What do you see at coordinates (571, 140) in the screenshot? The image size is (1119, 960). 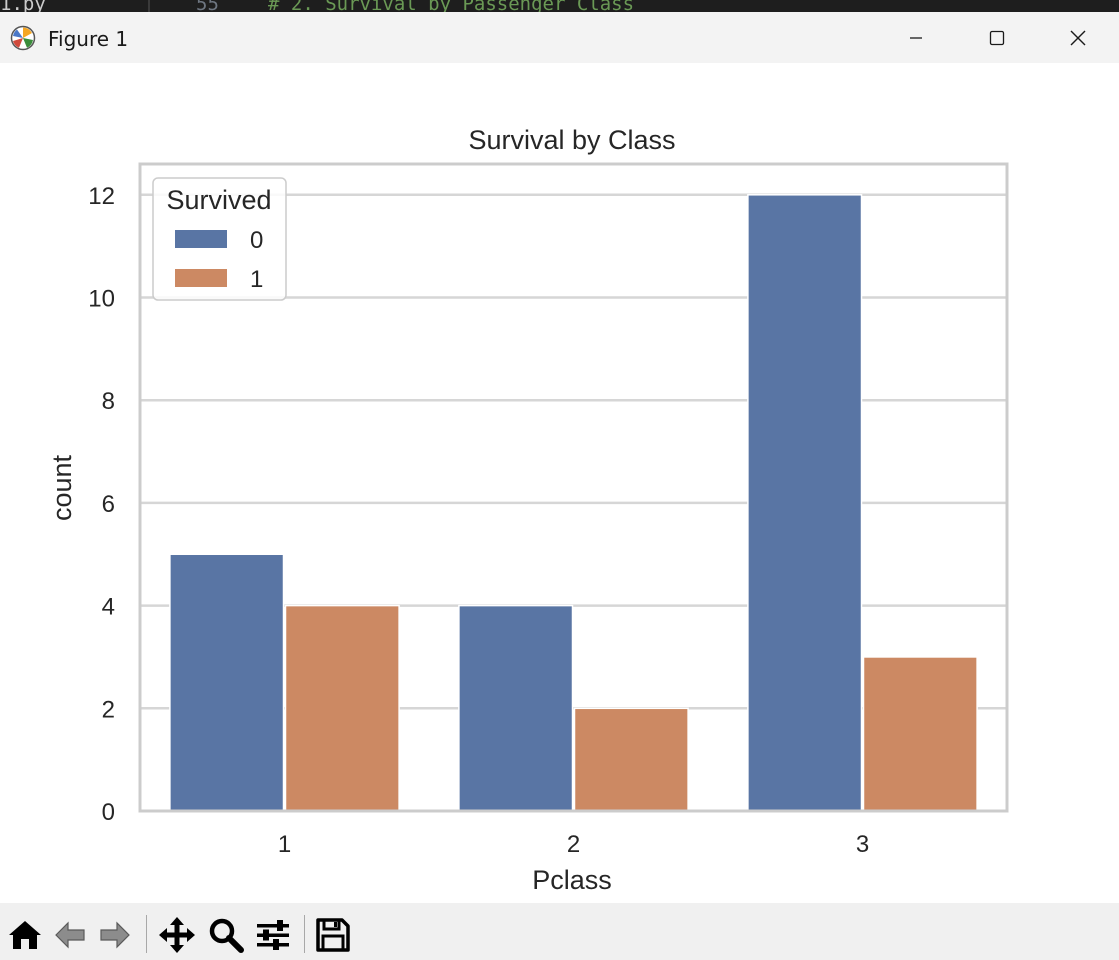 I see `chart-title: Survival by Class` at bounding box center [571, 140].